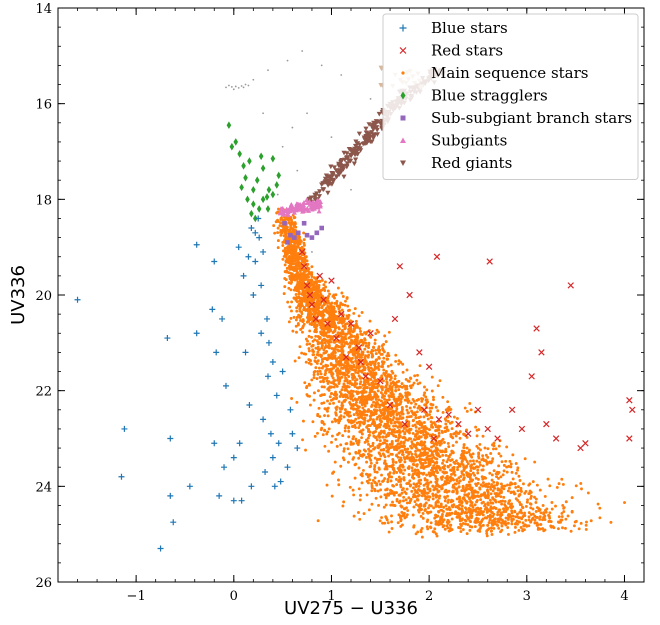 This screenshot has width=660, height=625. Describe the element at coordinates (229, 125) in the screenshot. I see `blue-straggler-point` at that location.